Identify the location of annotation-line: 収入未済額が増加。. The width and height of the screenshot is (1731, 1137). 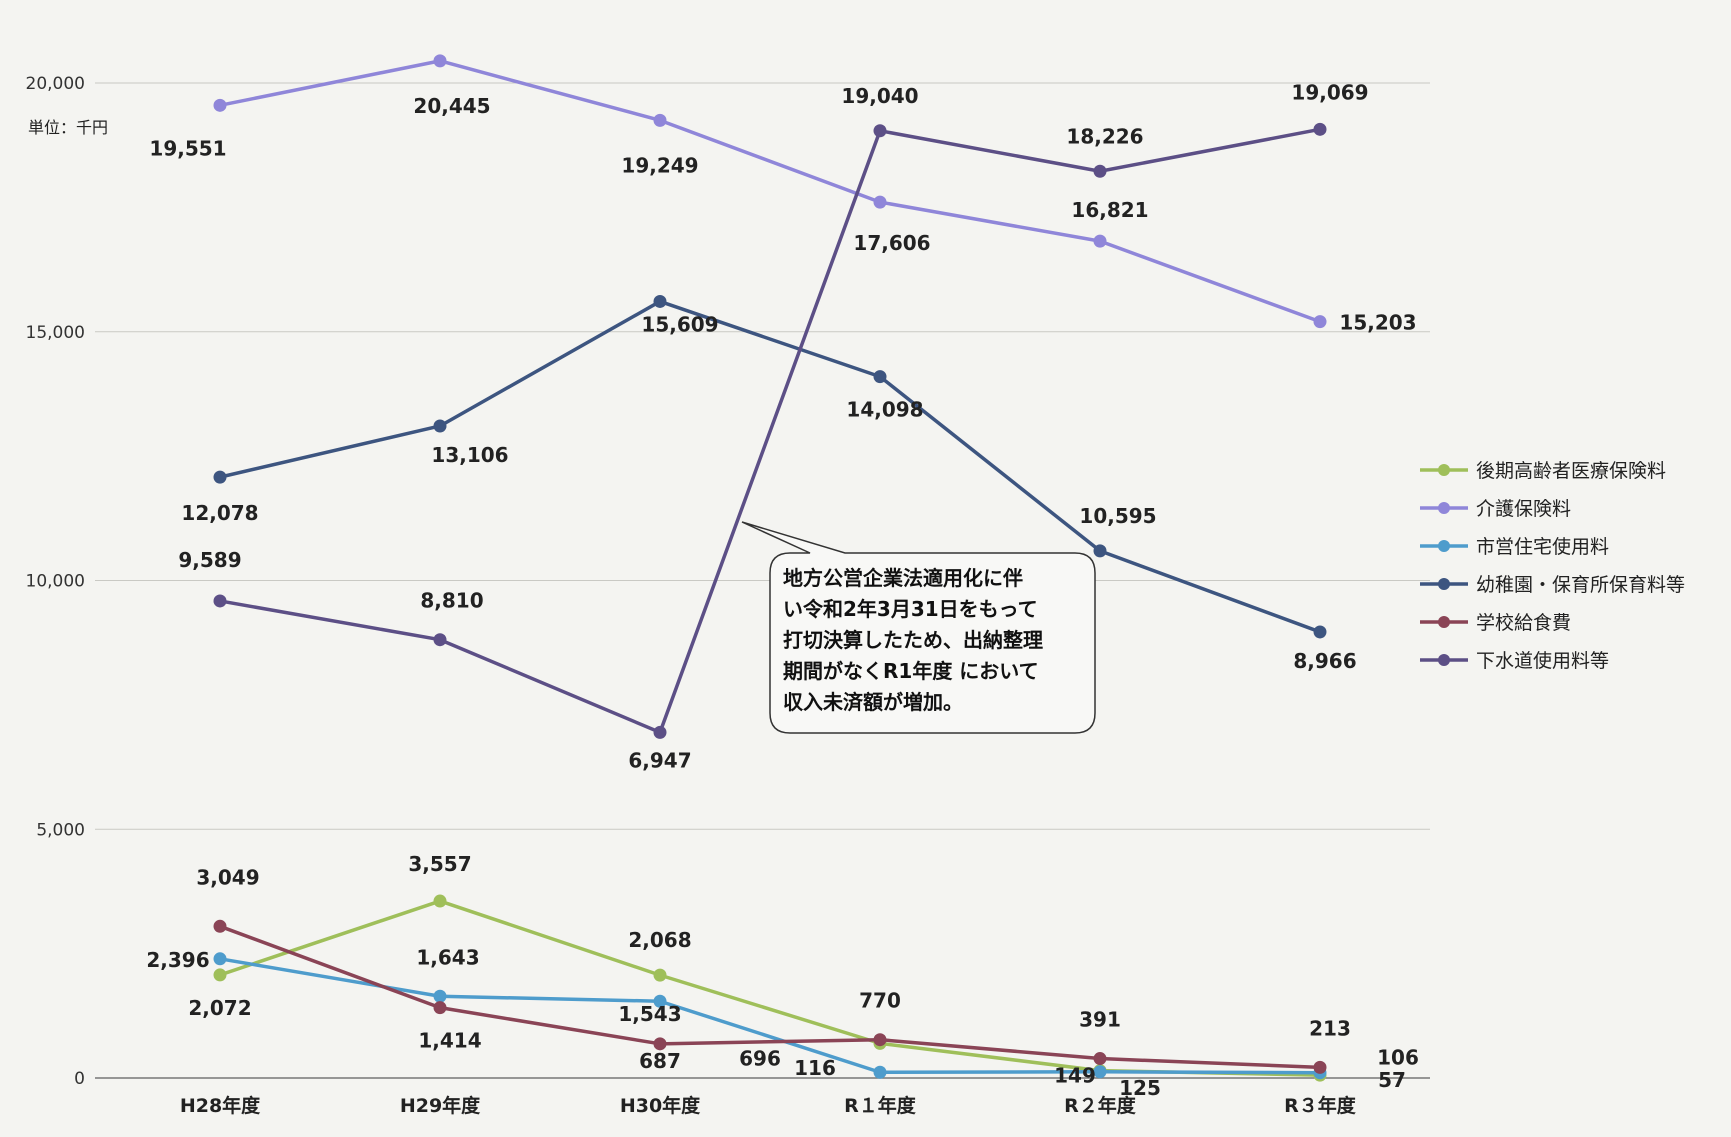
(873, 702).